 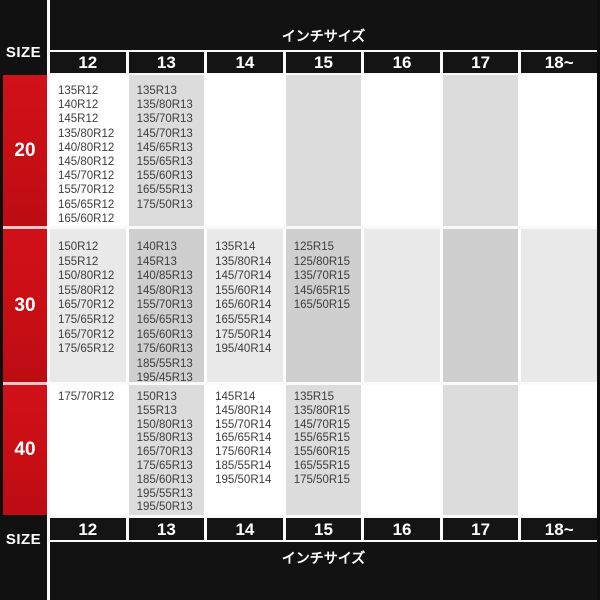 I want to click on column-header-15: 15, so click(x=323, y=62).